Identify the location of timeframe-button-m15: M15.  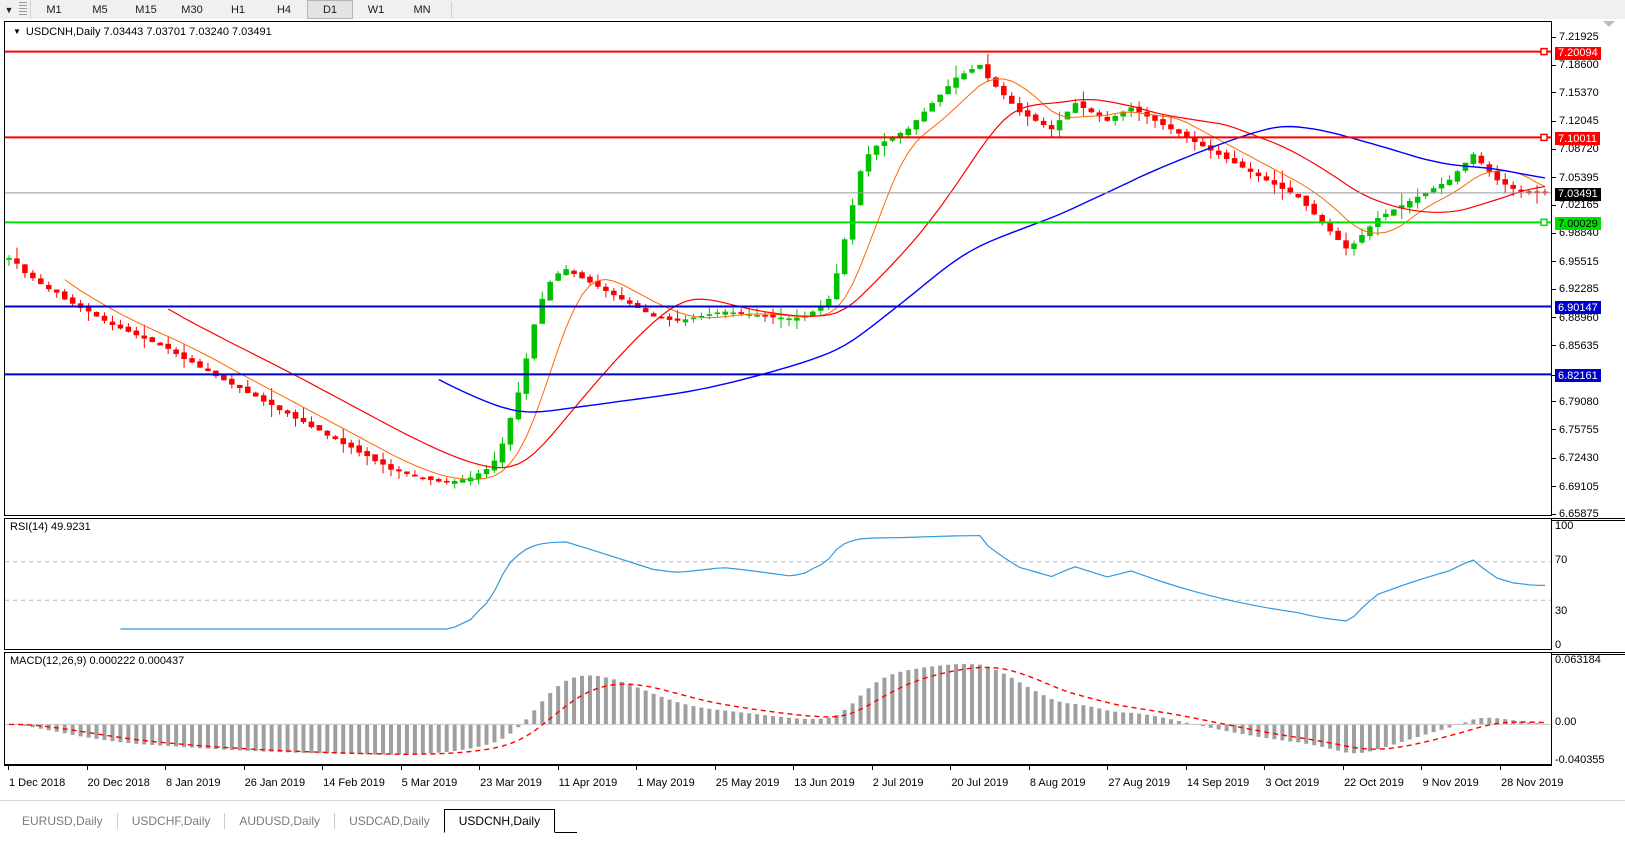
(146, 9).